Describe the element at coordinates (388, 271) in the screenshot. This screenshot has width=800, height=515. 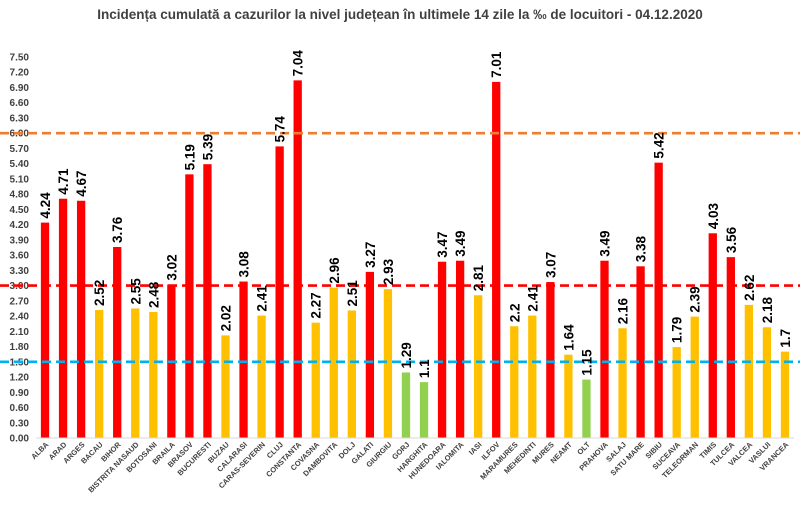
I see `data-label: 2.93` at that location.